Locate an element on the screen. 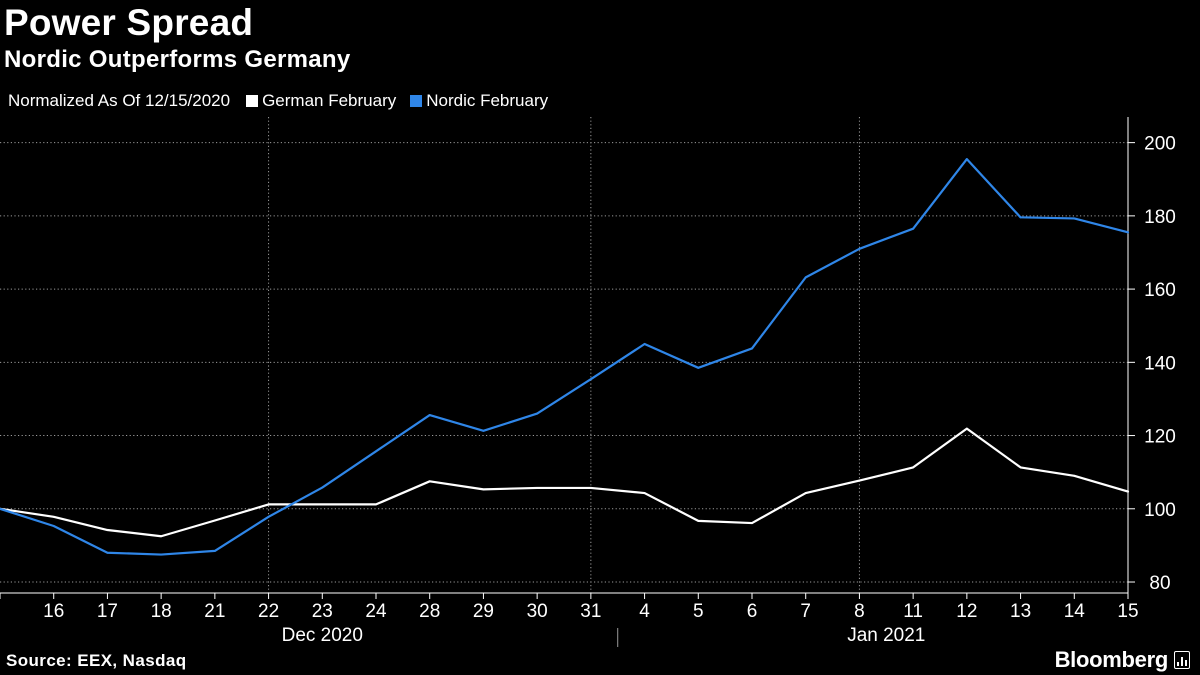  x-tick-label-6: 23 is located at coordinates (322, 611).